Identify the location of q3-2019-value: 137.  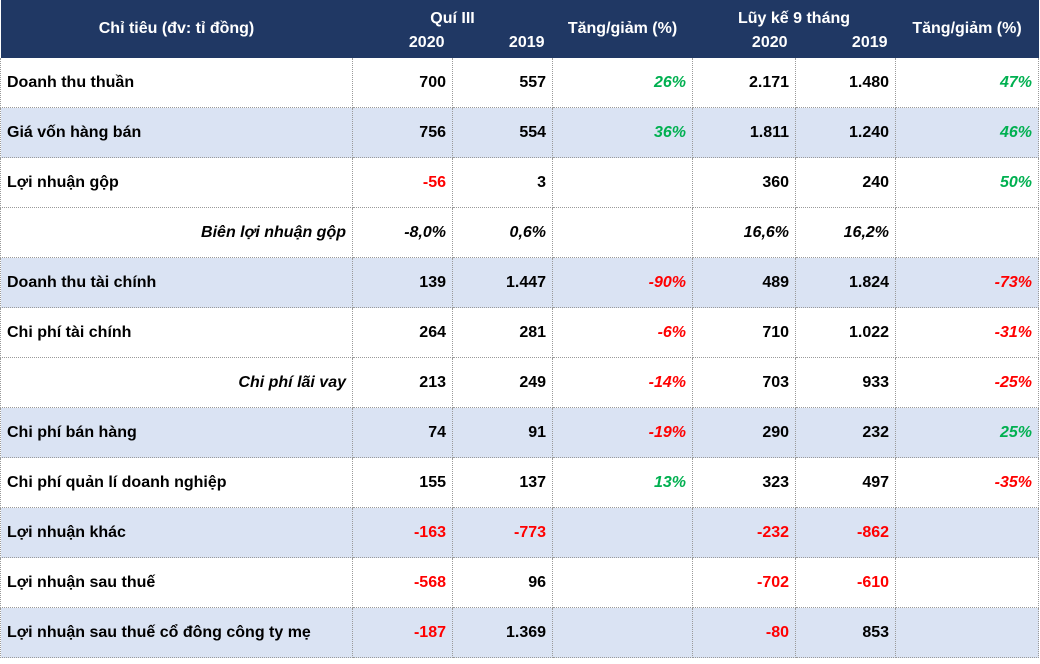
(503, 482).